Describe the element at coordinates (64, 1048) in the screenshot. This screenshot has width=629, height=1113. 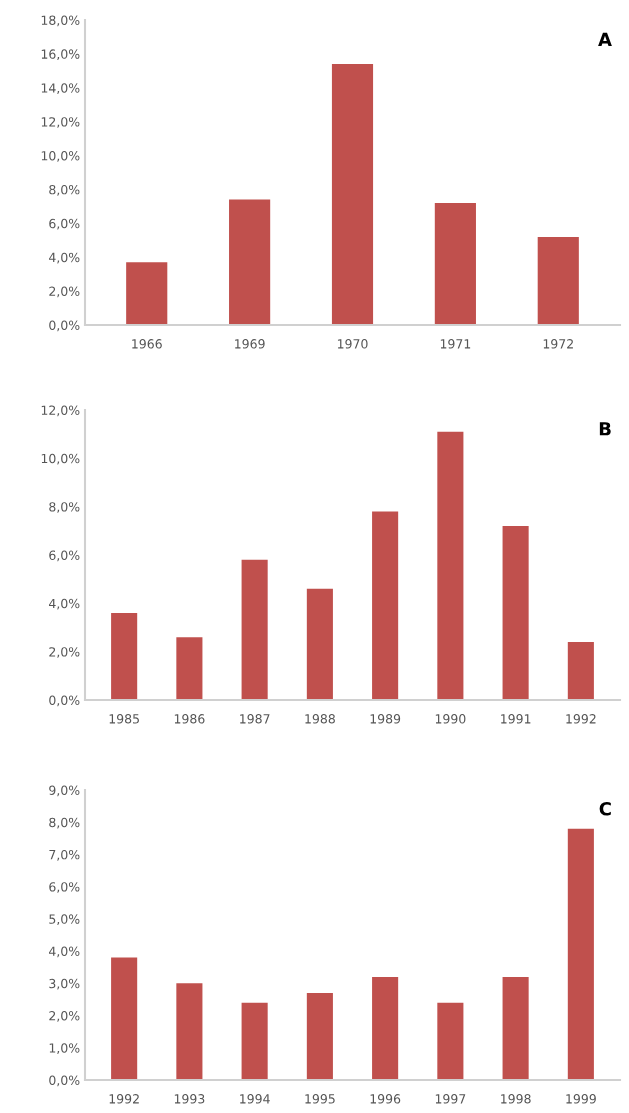
I see `y-tick-label: 1,0%` at that location.